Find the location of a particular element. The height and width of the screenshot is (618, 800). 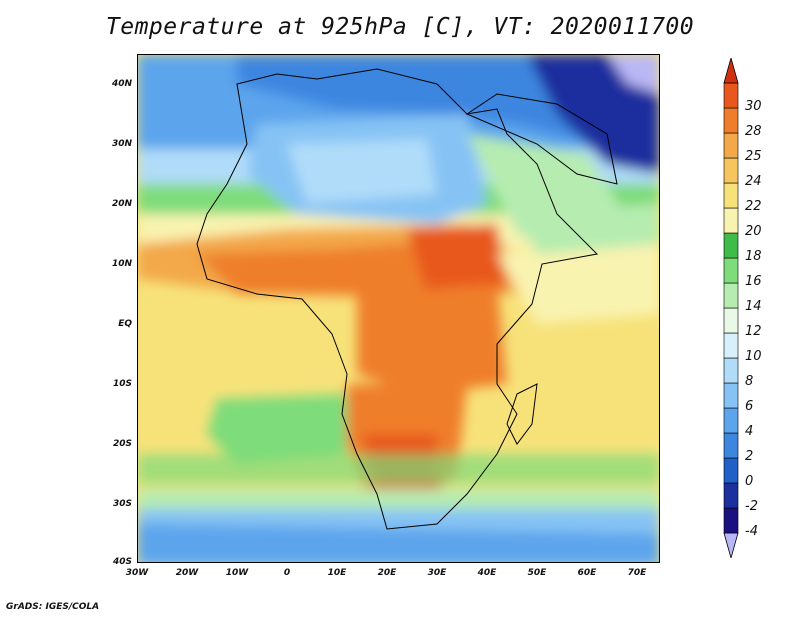

colorbar-tick-label: 16 is located at coordinates (753, 281).